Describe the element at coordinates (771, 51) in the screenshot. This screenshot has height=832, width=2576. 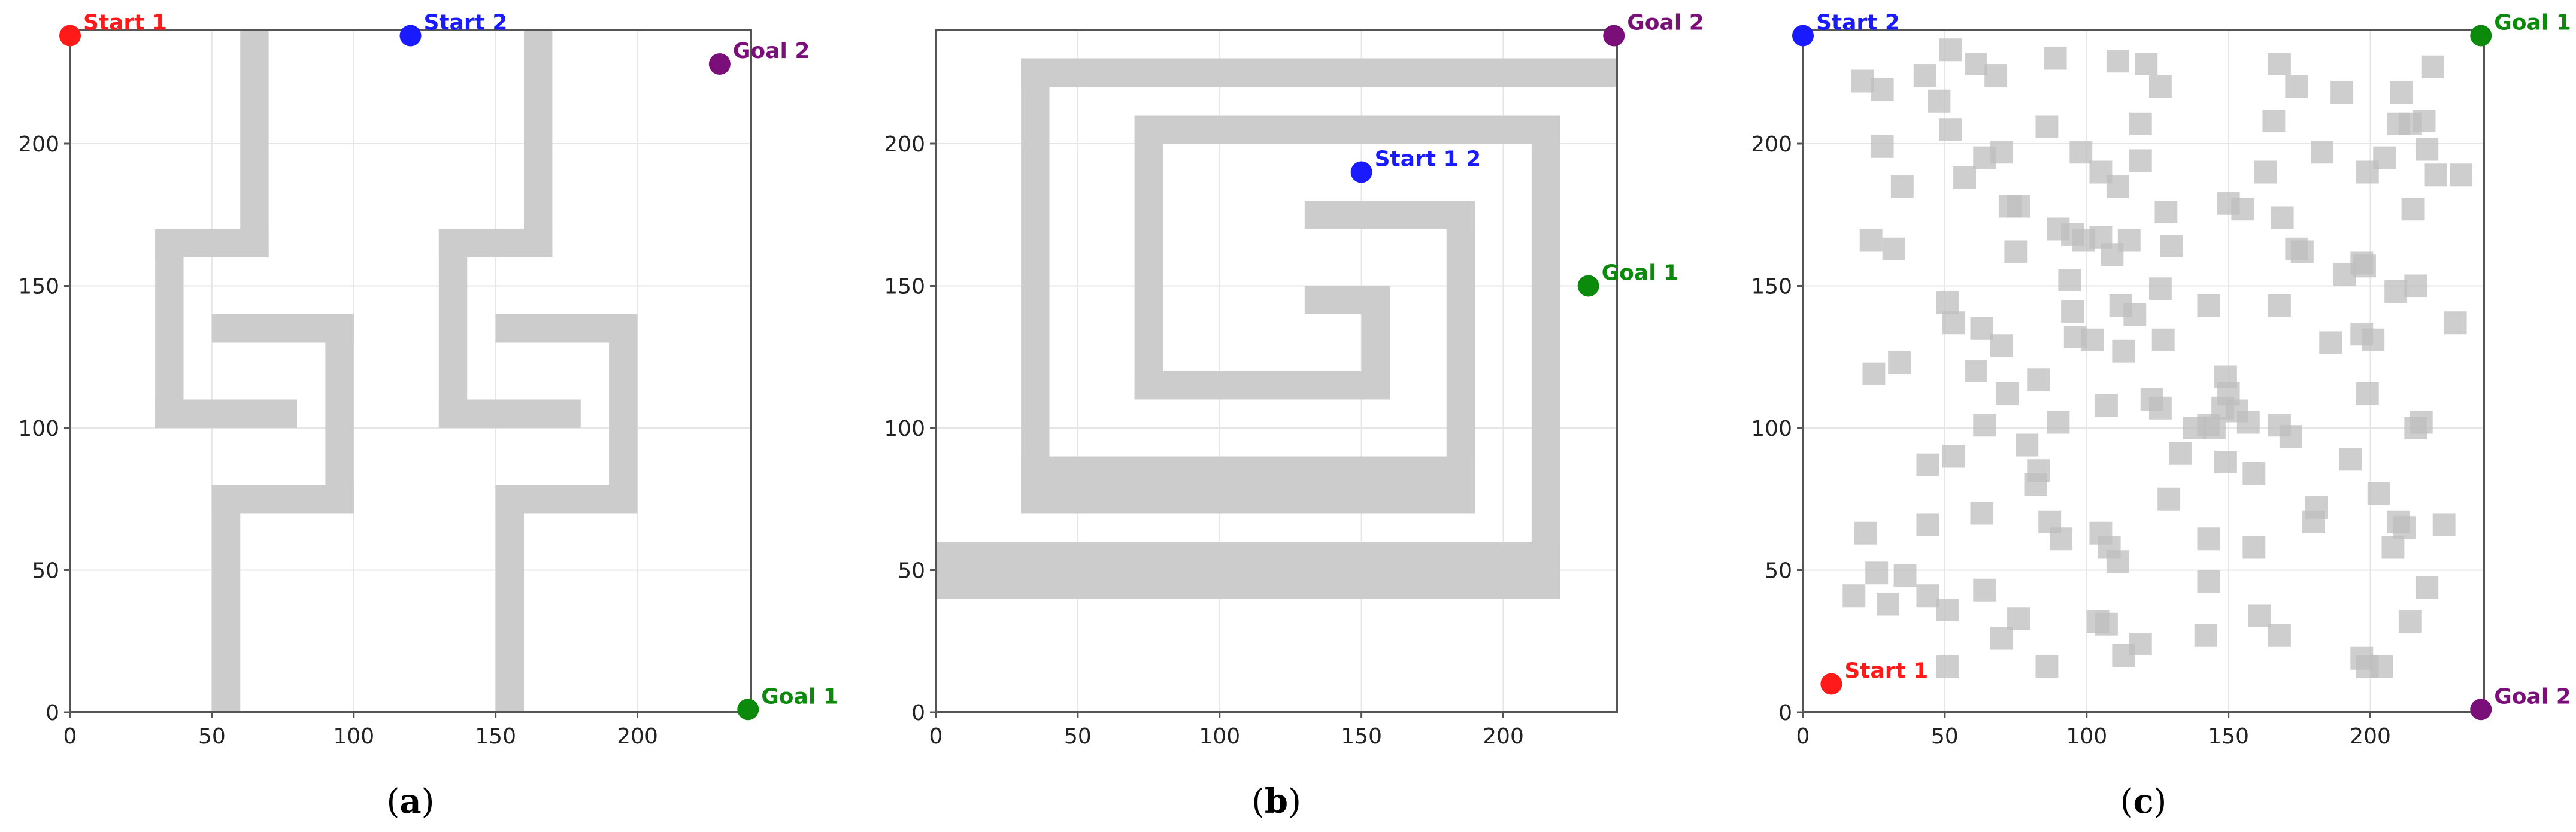
I see `point-label: Goal 2` at that location.